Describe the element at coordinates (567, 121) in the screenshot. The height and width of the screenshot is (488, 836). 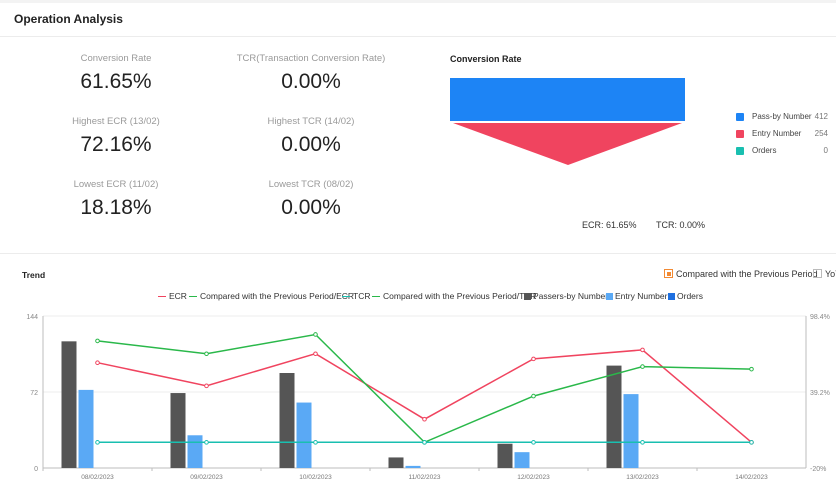
I see `conversion-funnel` at that location.